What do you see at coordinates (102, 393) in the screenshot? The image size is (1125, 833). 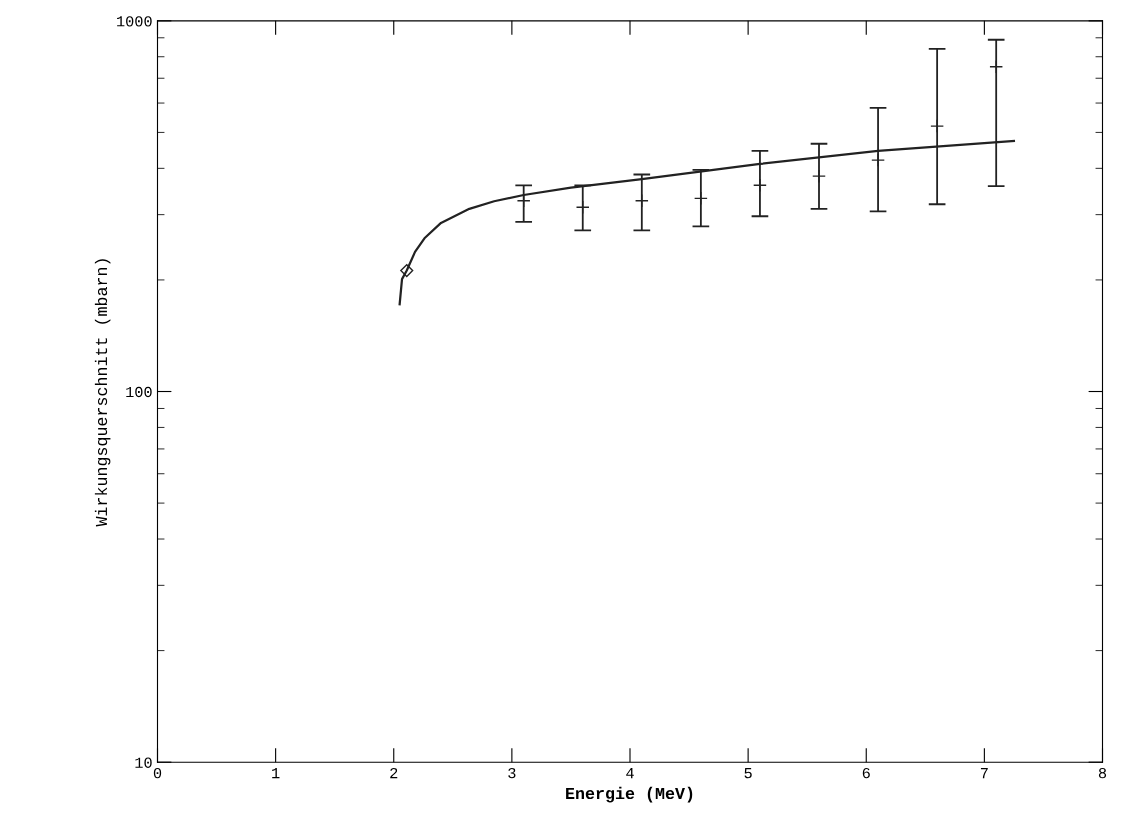 I see `y-axis-title: Wirkungsquerschnitt (mbarn)` at bounding box center [102, 393].